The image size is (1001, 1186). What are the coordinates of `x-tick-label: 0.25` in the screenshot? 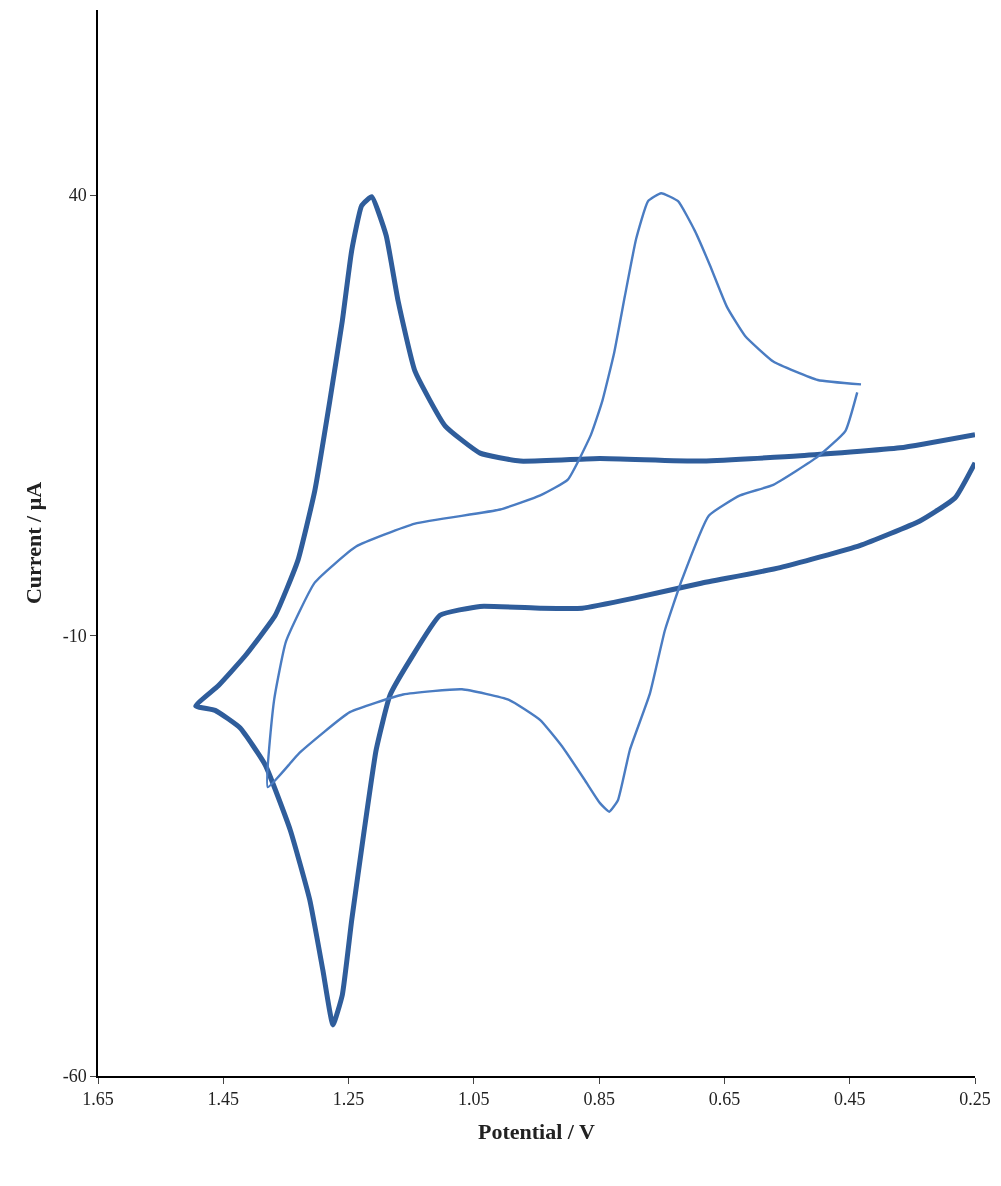 It's located at (975, 1099).